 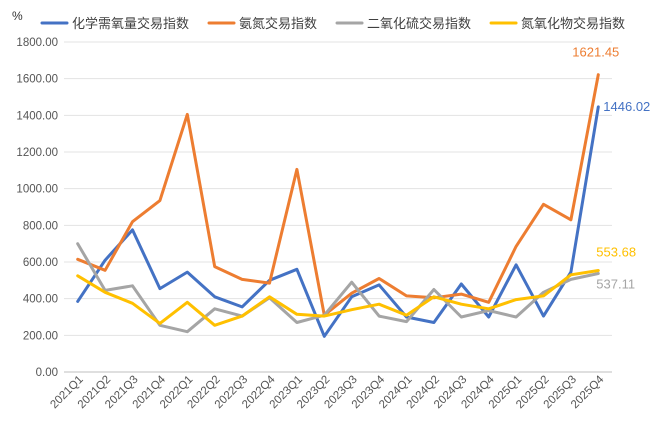 I want to click on y-tick-label: 1200.00, so click(x=37, y=153).